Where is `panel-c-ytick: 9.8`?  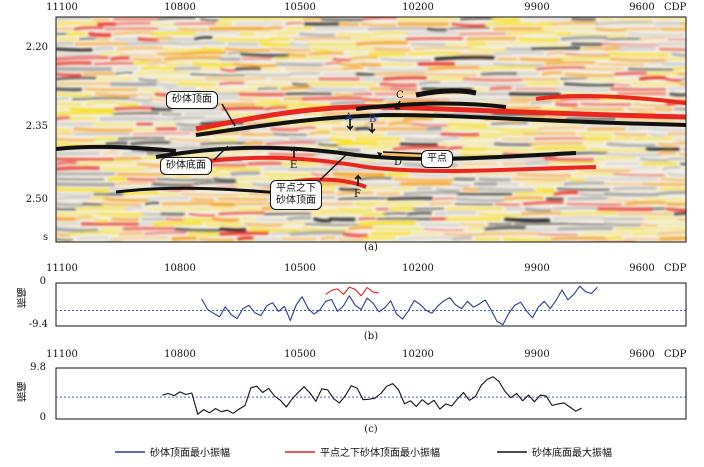
panel-c-ytick: 9.8 is located at coordinates (38, 367).